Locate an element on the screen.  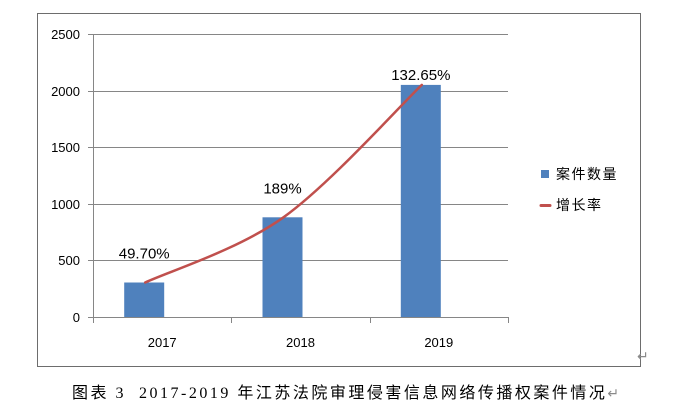
y-tick-label: 0 is located at coordinates (76, 317).